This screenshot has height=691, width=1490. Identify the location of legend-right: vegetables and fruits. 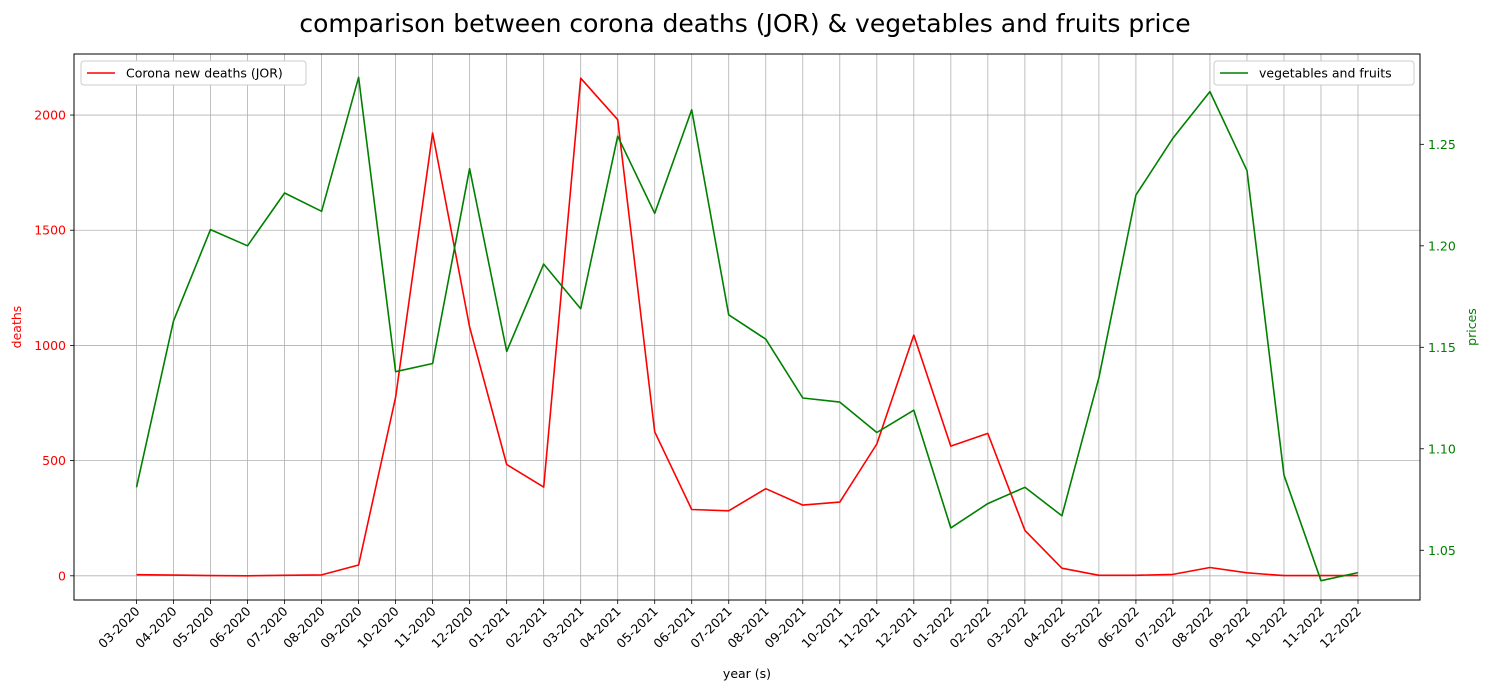
(1314, 73).